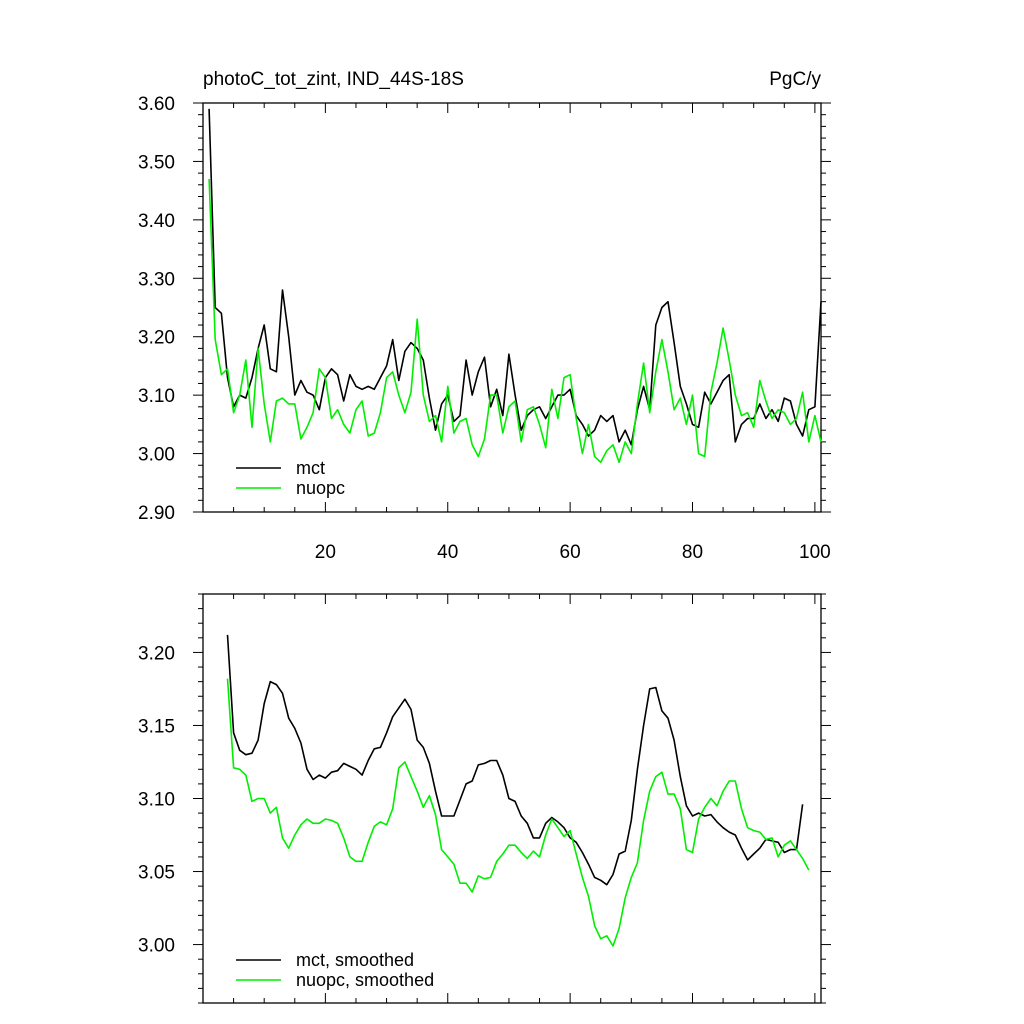 This screenshot has height=1024, width=1024. What do you see at coordinates (156, 279) in the screenshot?
I see `y-tick-label: 3.30` at bounding box center [156, 279].